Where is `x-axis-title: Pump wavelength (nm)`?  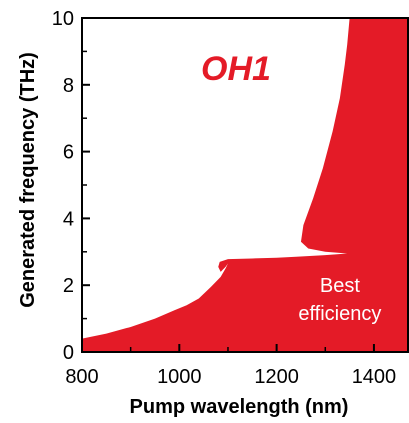
x-axis-title: Pump wavelength (nm) is located at coordinates (239, 407).